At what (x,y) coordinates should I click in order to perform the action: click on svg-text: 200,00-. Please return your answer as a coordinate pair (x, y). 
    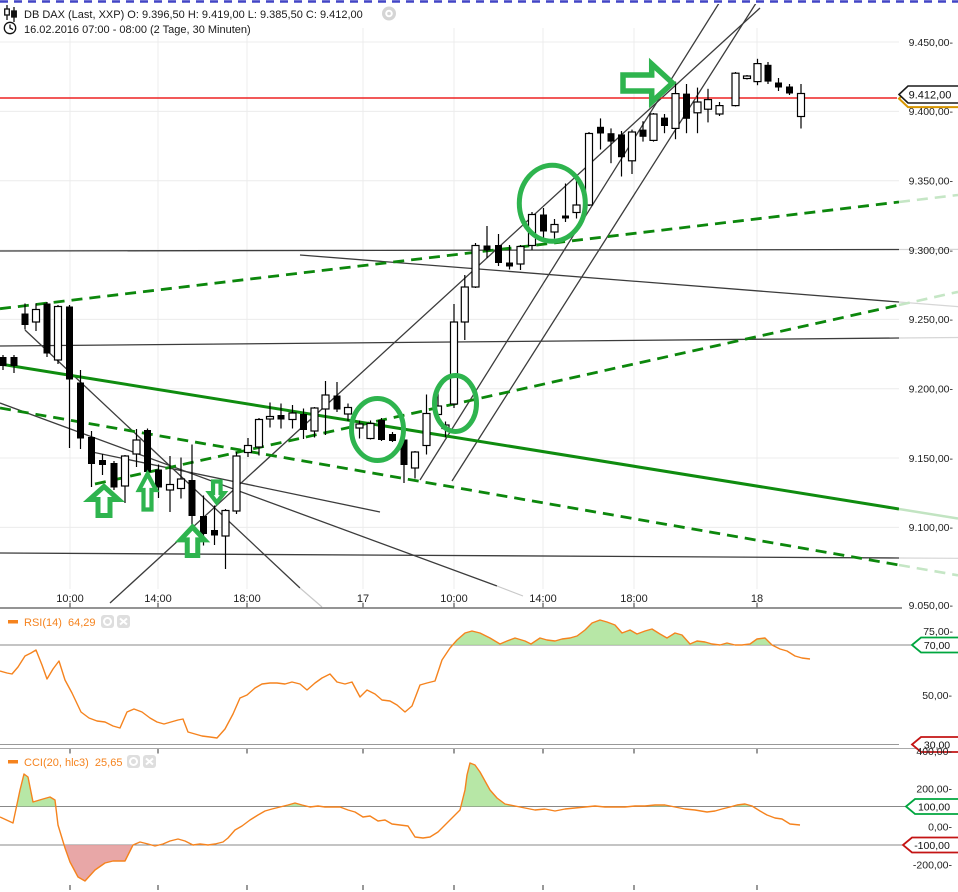
    Looking at the image, I should click on (934, 790).